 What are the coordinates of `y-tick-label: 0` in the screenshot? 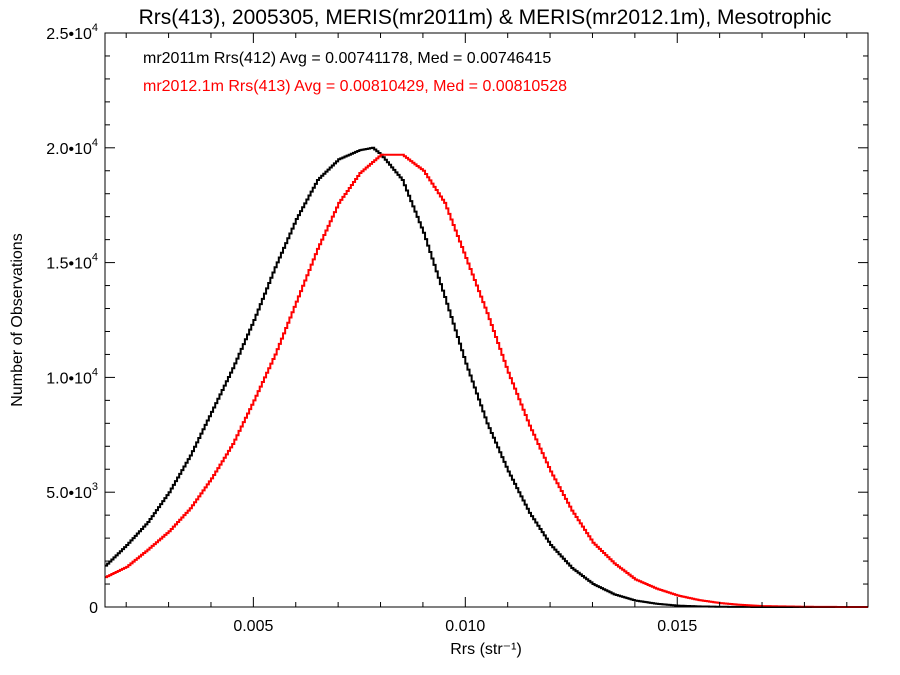 It's located at (93, 608).